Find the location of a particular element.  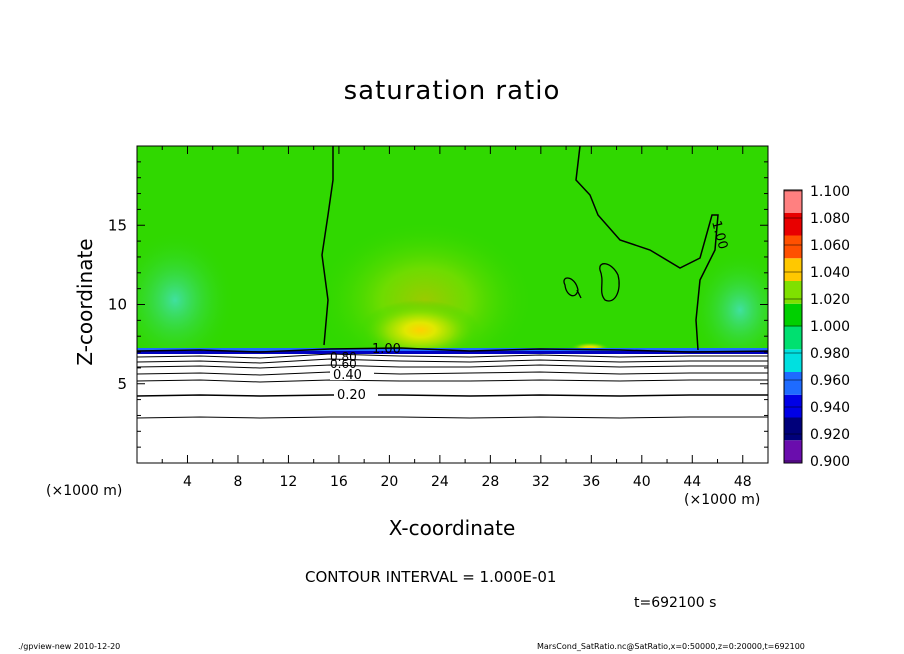

contour-label-1: 1.00 is located at coordinates (386, 349).